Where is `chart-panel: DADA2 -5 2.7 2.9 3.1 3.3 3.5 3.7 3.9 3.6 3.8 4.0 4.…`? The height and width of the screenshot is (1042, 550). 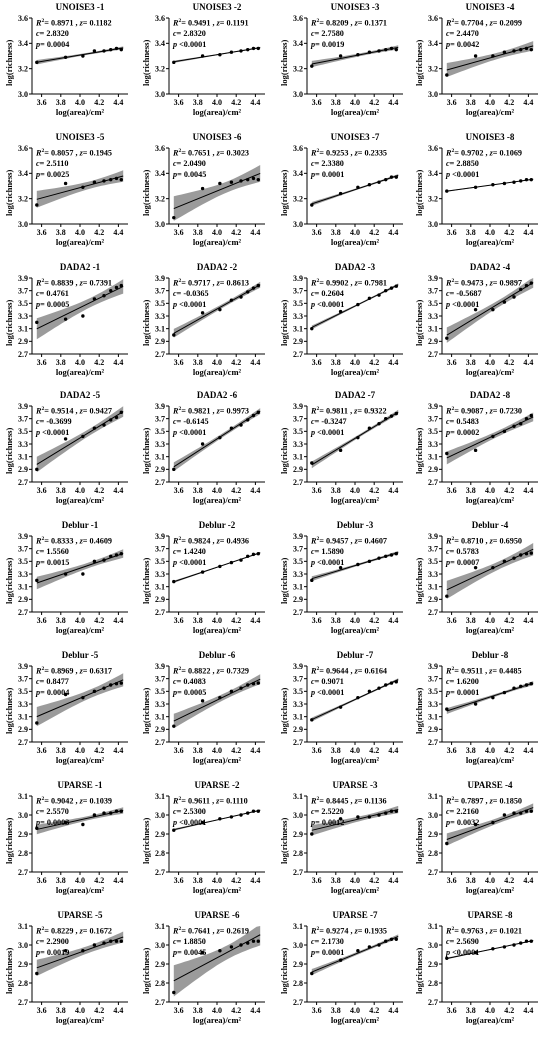
chart-panel: DADA2 -5 2.7 2.9 3.1 3.3 3.5 3.7 3.9 3.6 3.8 4.0 4.… is located at coordinates (71, 454).